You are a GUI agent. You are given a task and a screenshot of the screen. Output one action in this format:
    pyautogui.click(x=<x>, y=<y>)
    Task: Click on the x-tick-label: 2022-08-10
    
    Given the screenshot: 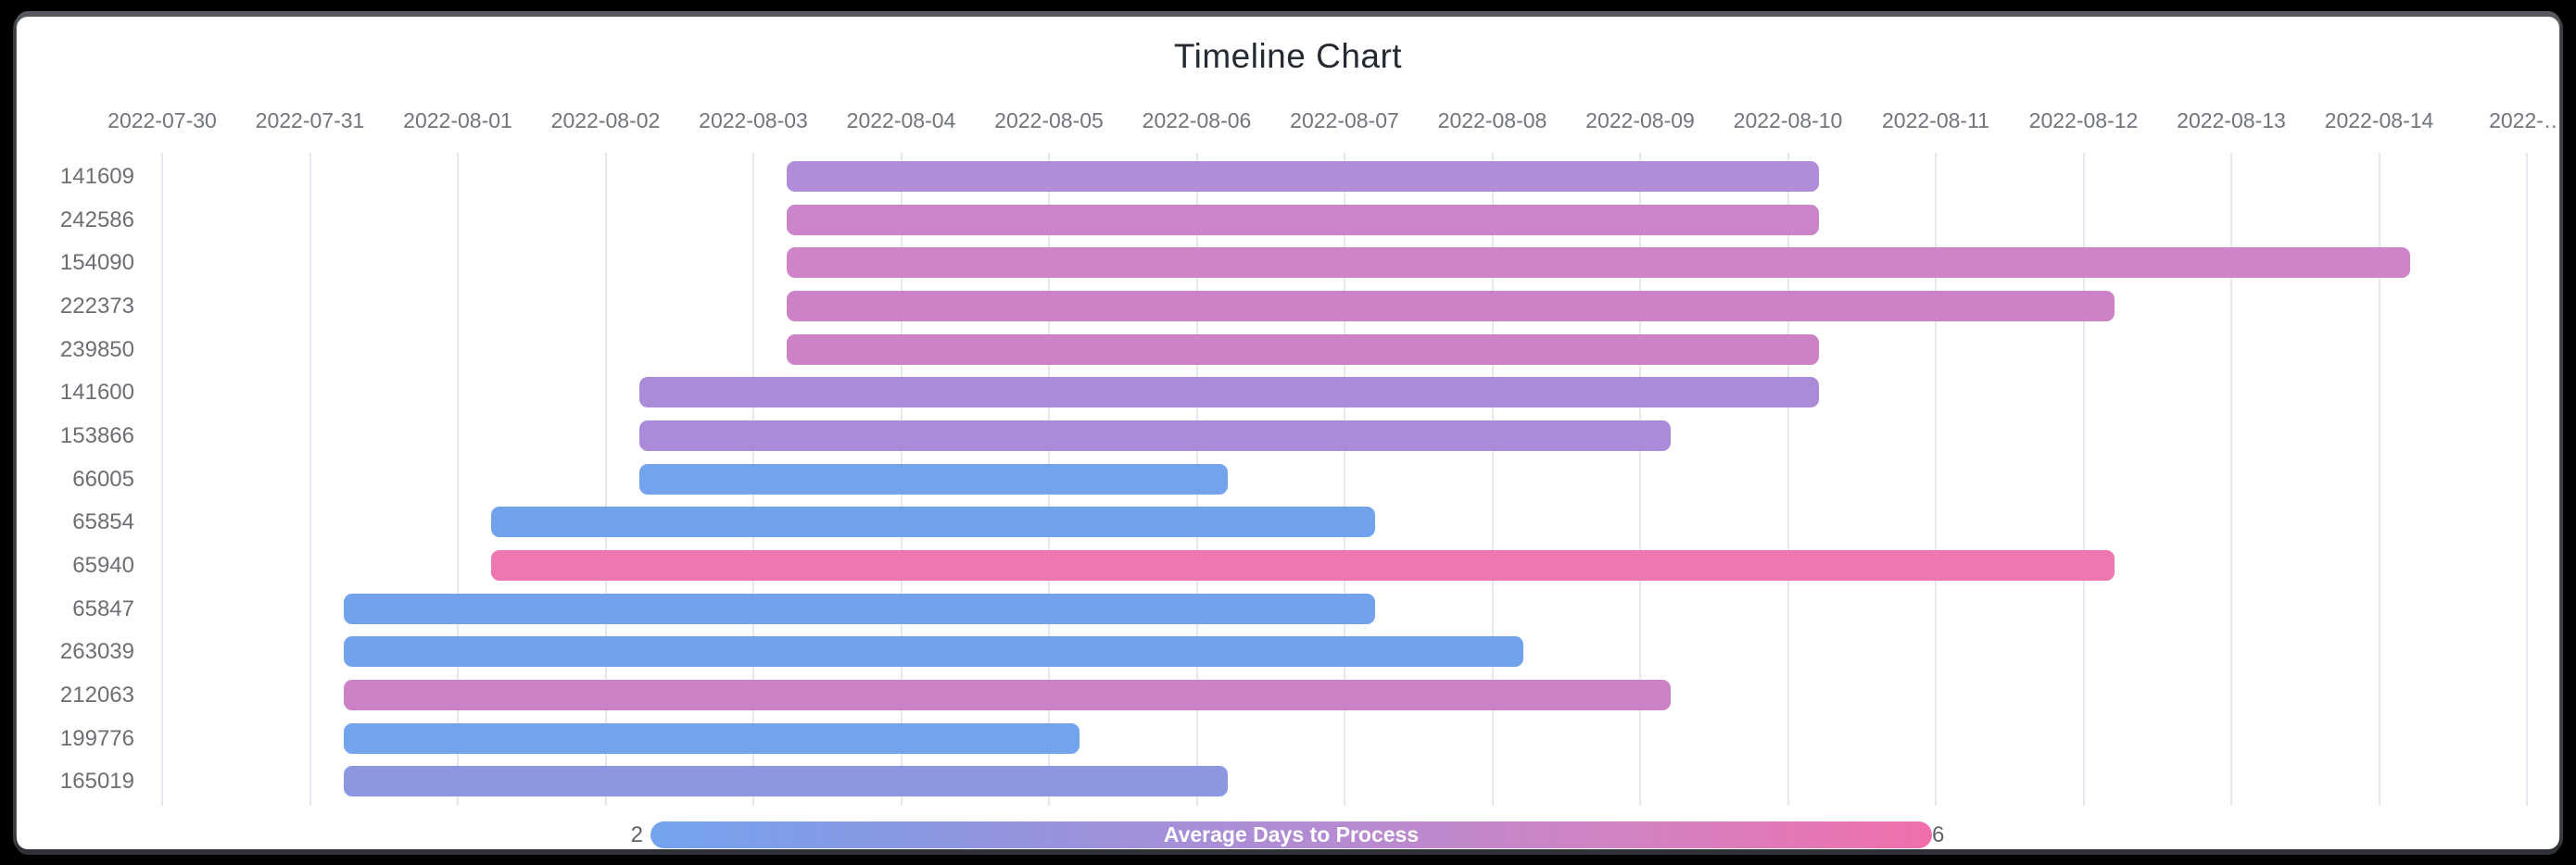 What is the action you would take?
    pyautogui.click(x=1788, y=120)
    